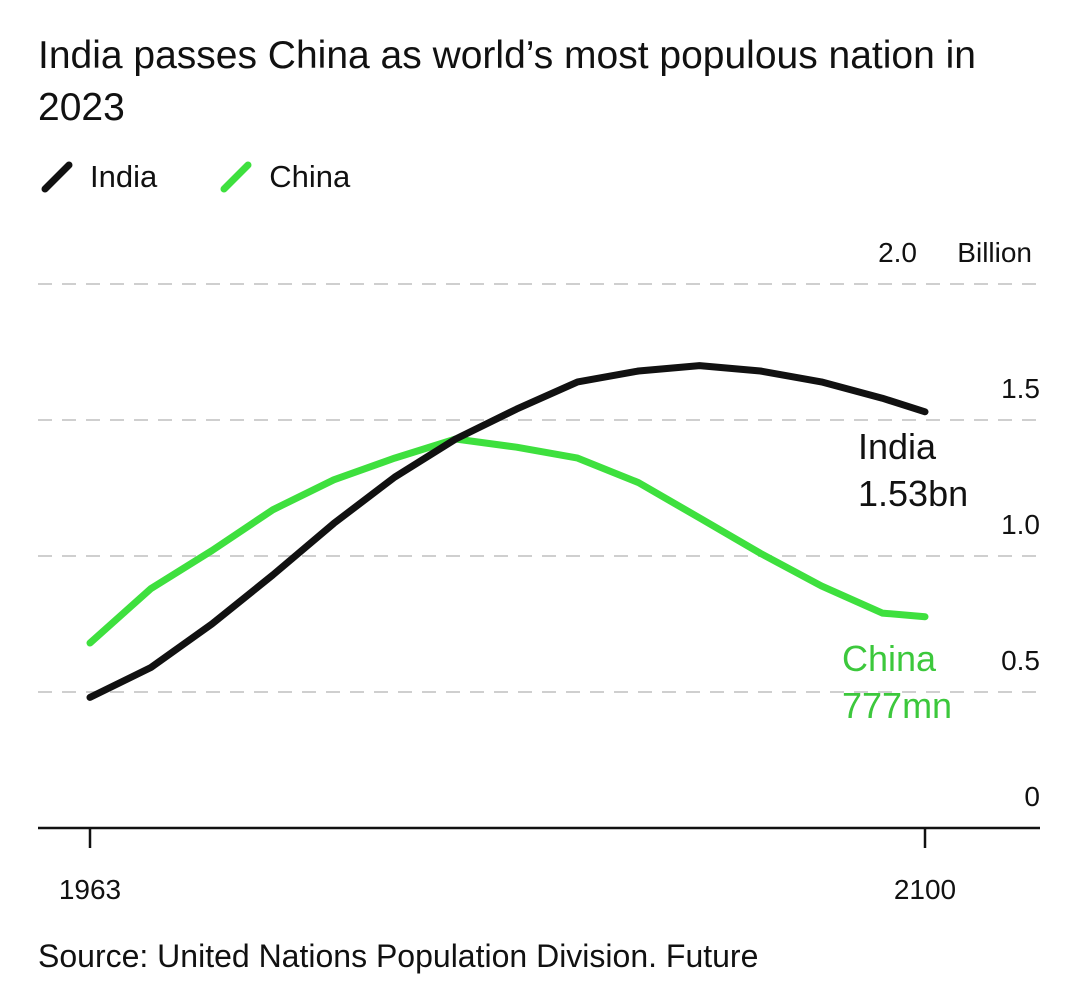 This screenshot has height=983, width=1080. I want to click on y-axis-tick-labels: 0 0.5 1.0 1.5 2.0 Billion, so click(959, 524).